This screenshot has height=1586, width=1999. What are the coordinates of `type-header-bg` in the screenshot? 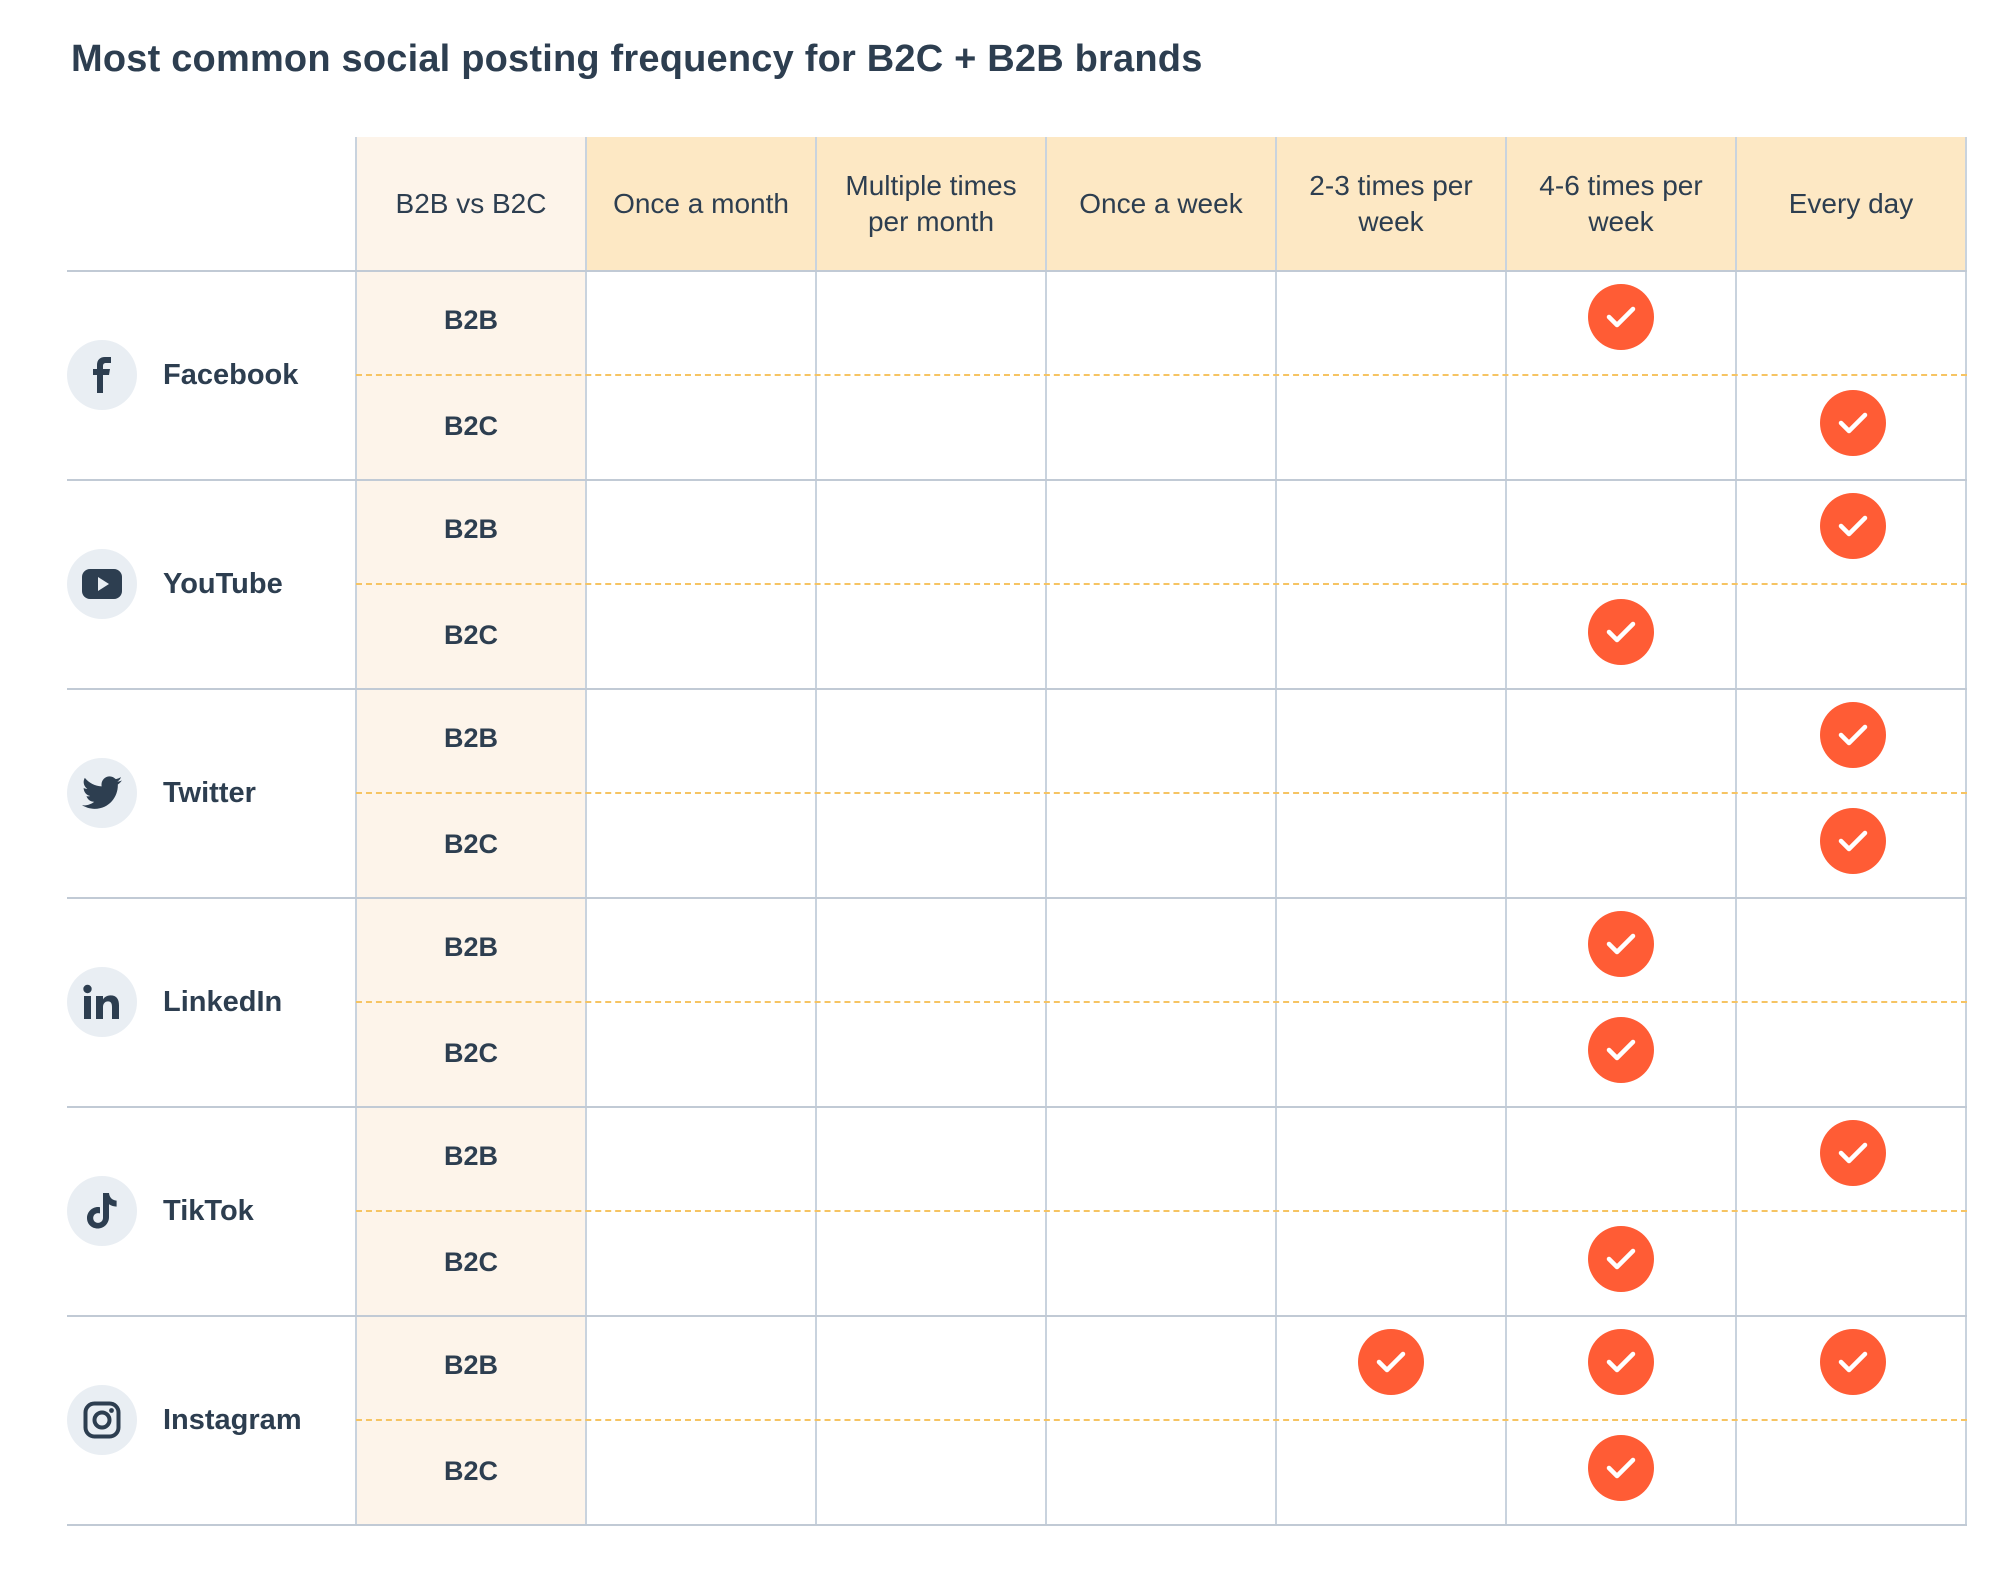 It's located at (471, 204).